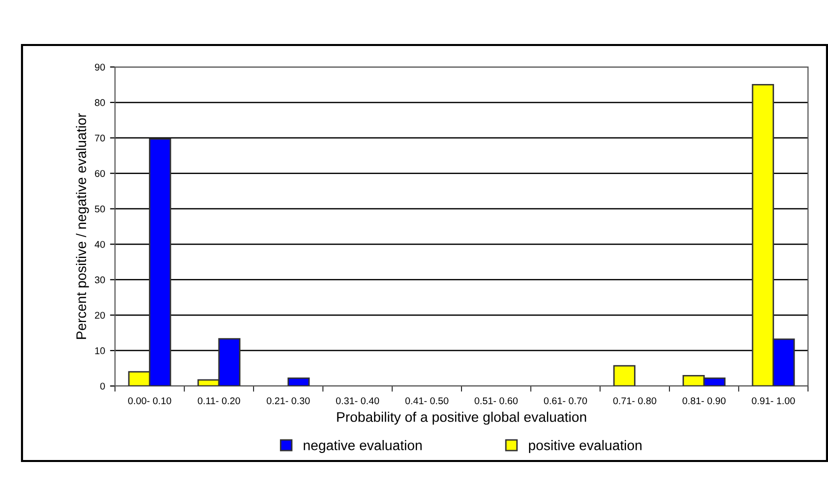 This screenshot has width=828, height=500. What do you see at coordinates (288, 400) in the screenshot?
I see `x-tick-label: 0.21- 0.30` at bounding box center [288, 400].